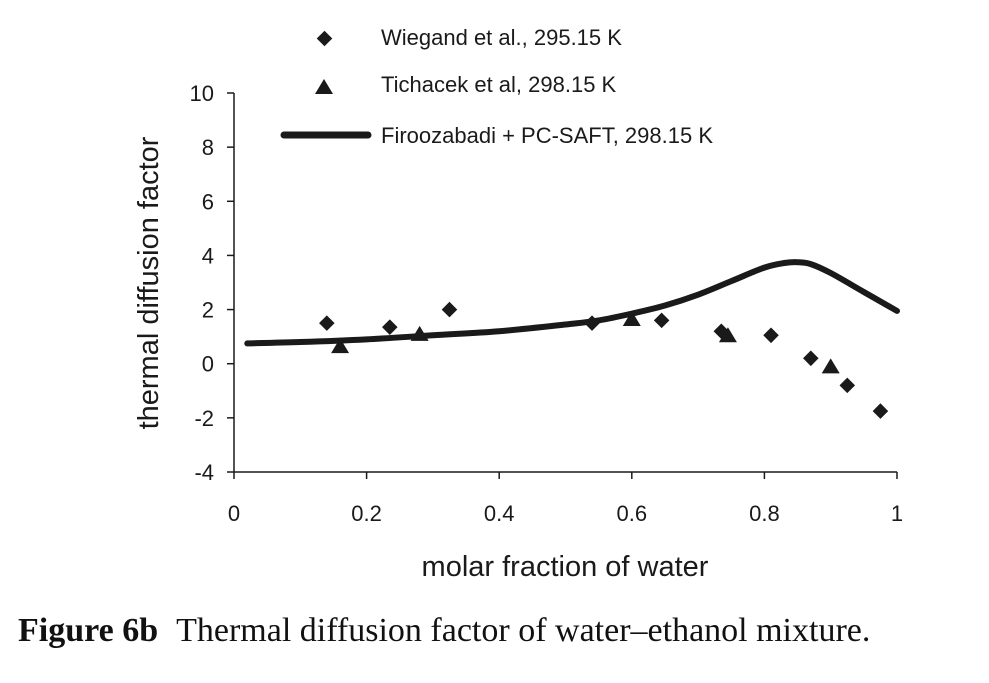 This screenshot has width=989, height=683. I want to click on legend-label-wiegand: Wiegand et al., 295.15 K, so click(501, 37).